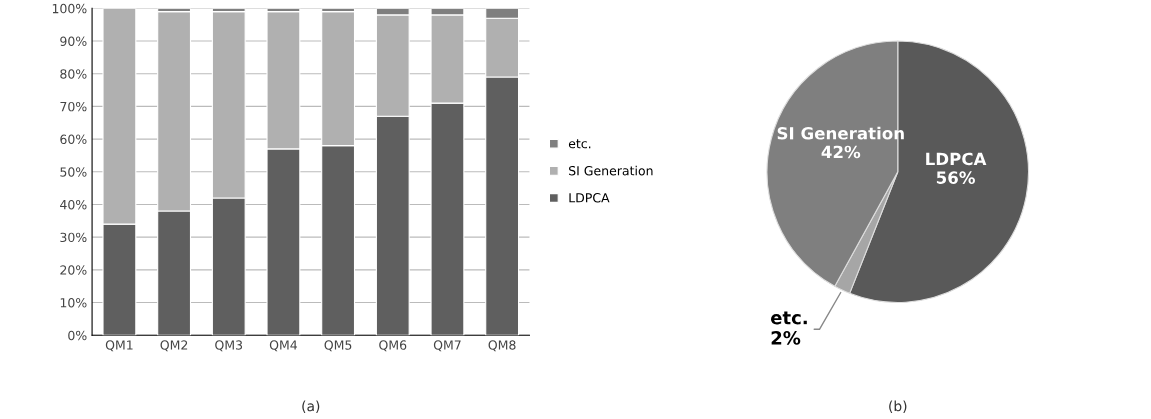  What do you see at coordinates (73, 204) in the screenshot?
I see `y-tick-label: 40%` at bounding box center [73, 204].